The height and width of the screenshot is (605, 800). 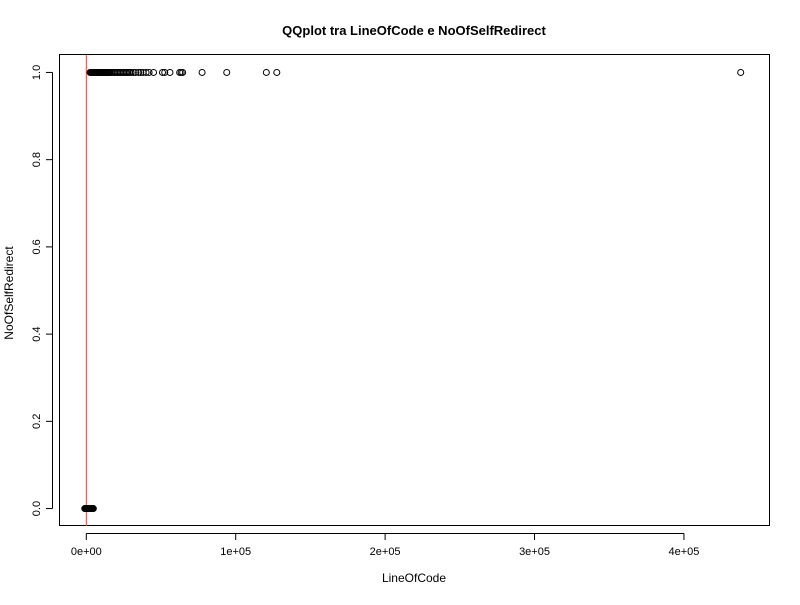 I want to click on x-tick-label: 0e+00, so click(x=86, y=552).